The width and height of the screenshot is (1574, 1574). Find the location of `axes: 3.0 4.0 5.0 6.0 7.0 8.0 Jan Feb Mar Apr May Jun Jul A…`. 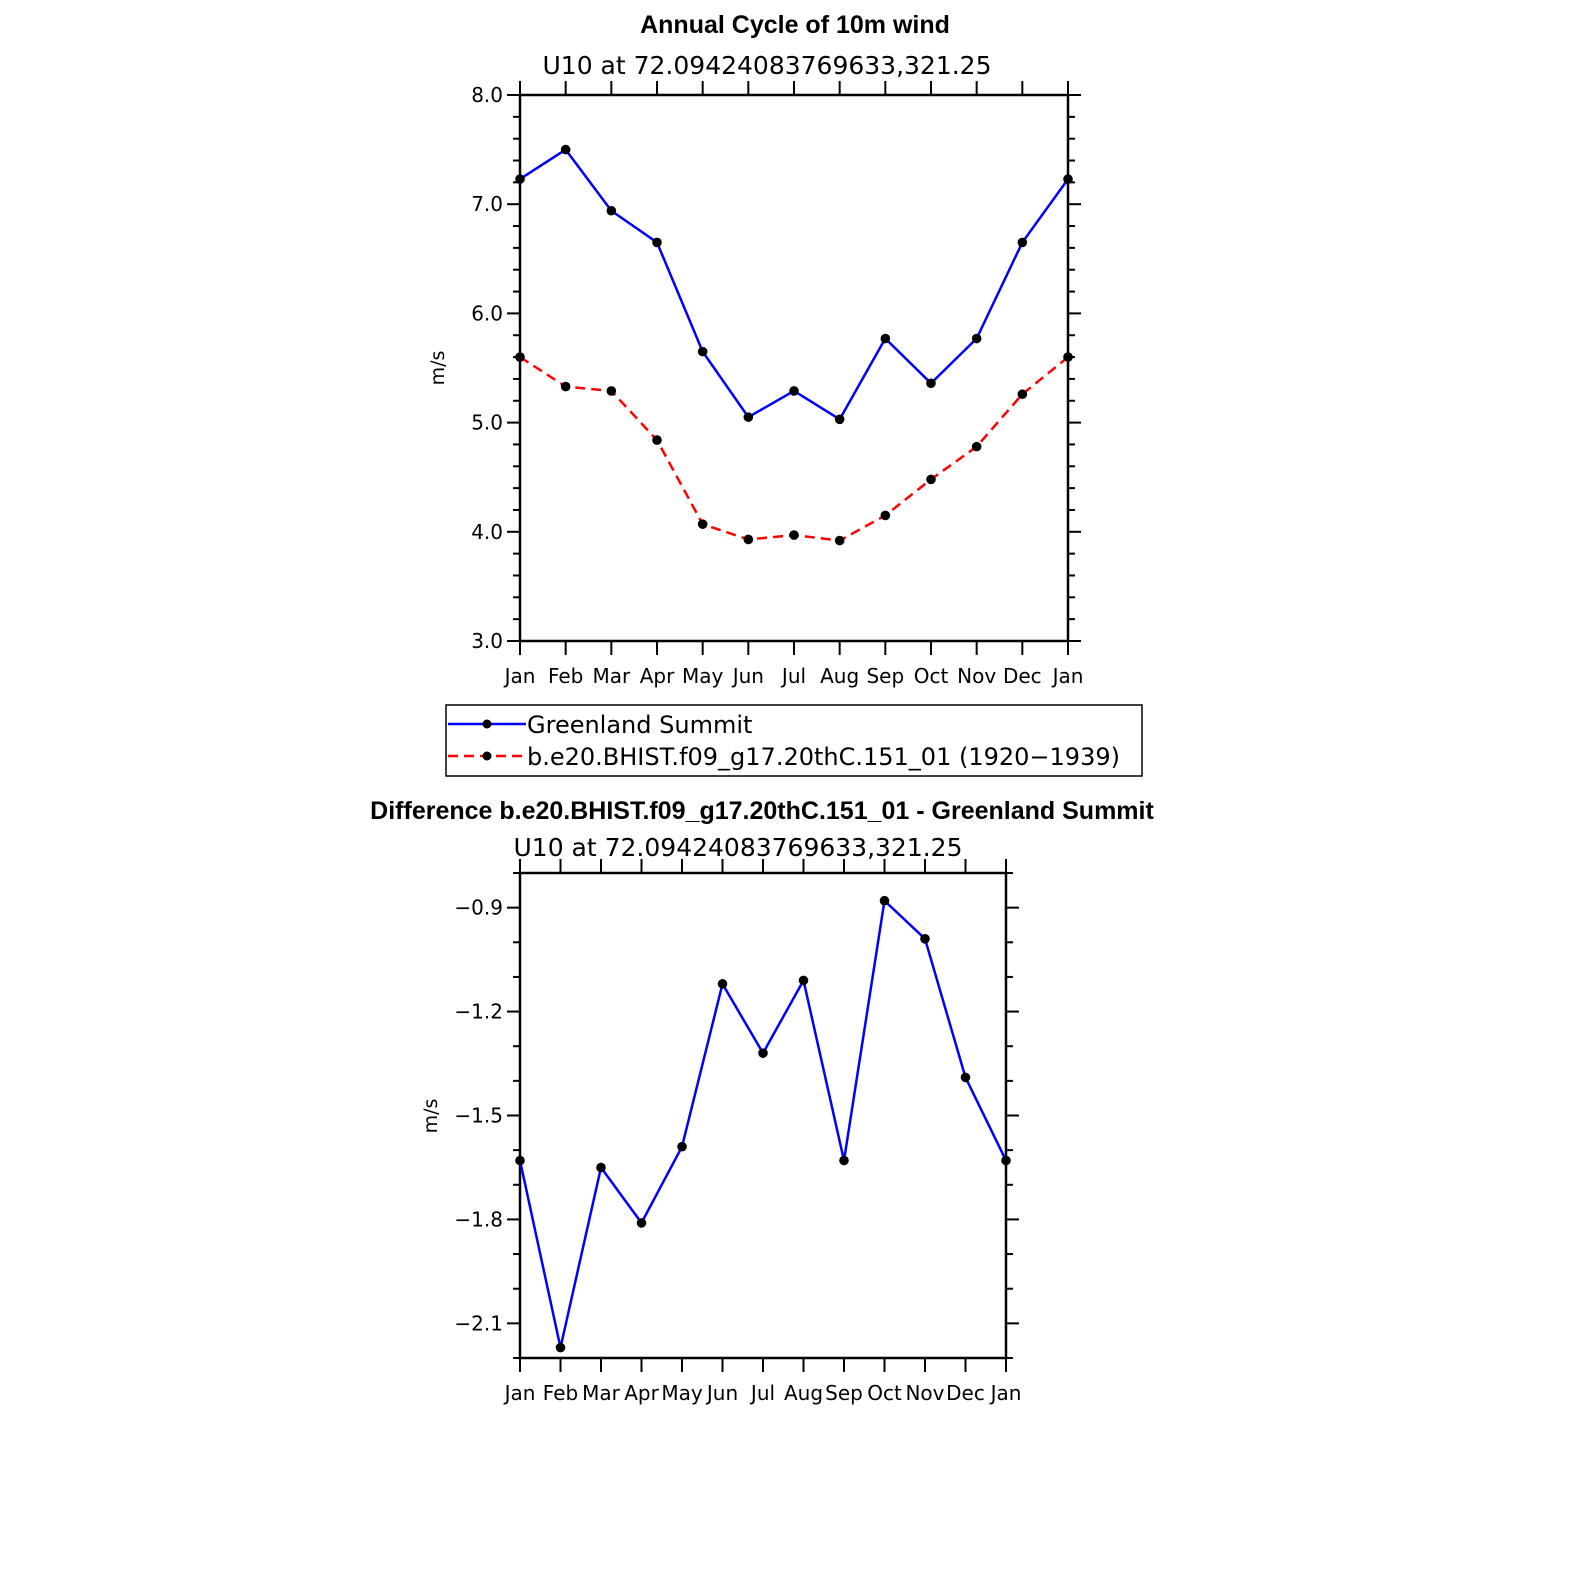

axes: 3.0 4.0 5.0 6.0 7.0 8.0 Jan Feb Mar Apr May Jun Jul A… is located at coordinates (777, 384).